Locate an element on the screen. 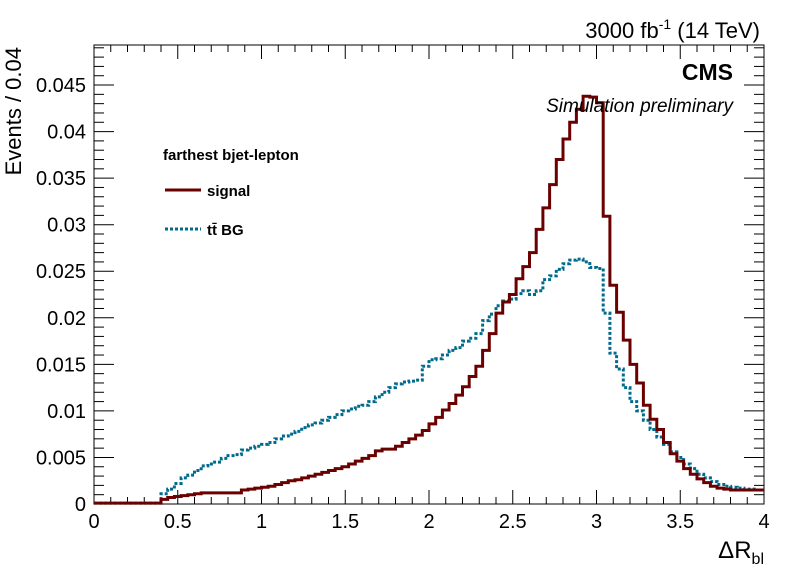 Image resolution: width=796 pixels, height=572 pixels. y-tick-label: 0 is located at coordinates (80, 505).